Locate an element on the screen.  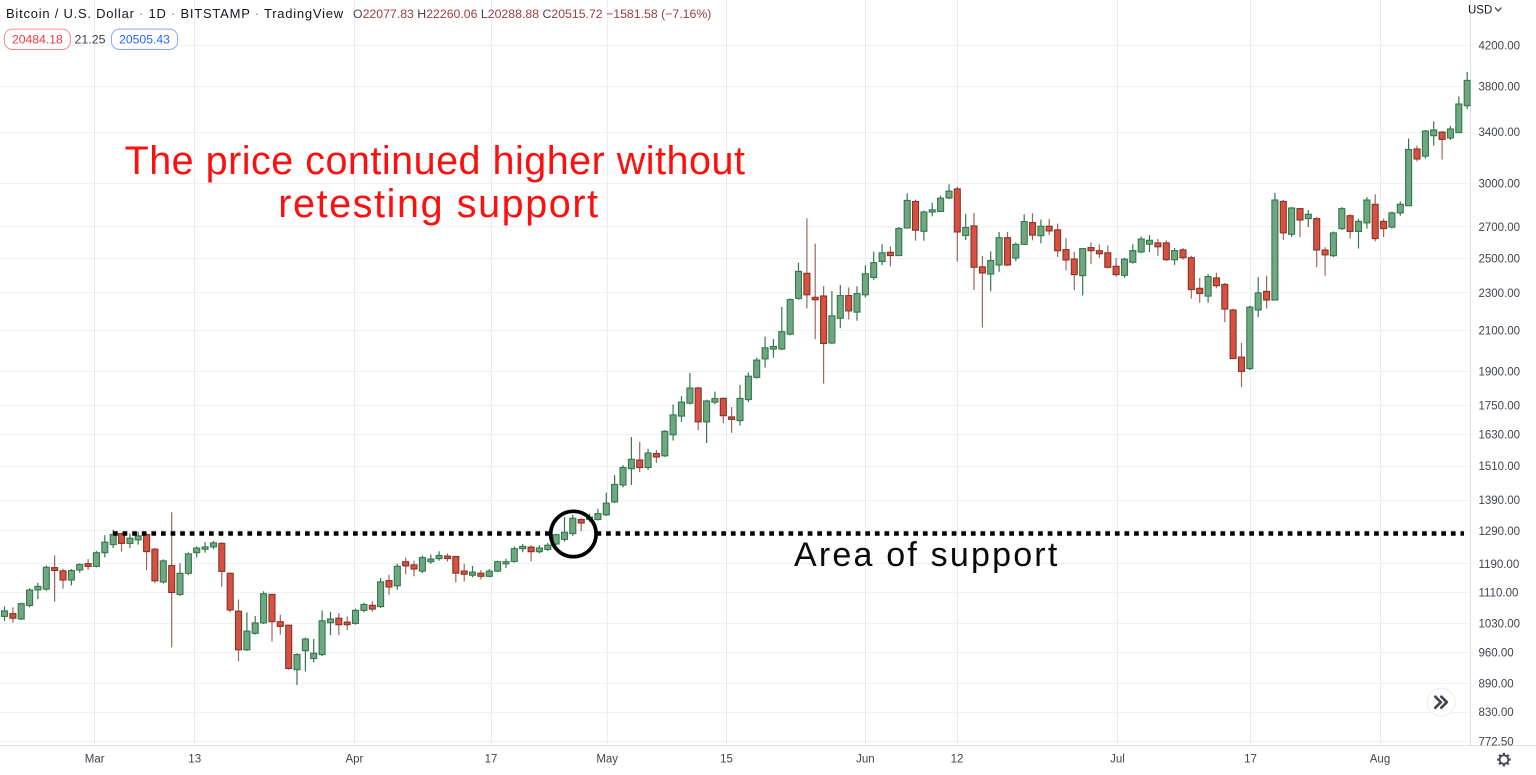
svg-text: Aug is located at coordinates (1380, 760).